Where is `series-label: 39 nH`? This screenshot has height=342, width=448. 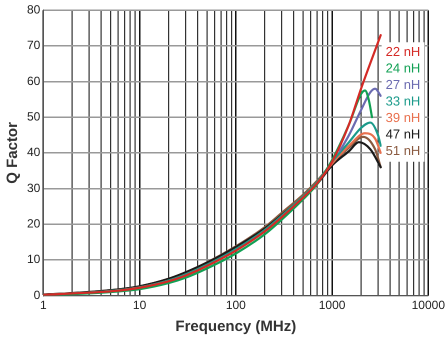 series-label: 39 nH is located at coordinates (403, 117).